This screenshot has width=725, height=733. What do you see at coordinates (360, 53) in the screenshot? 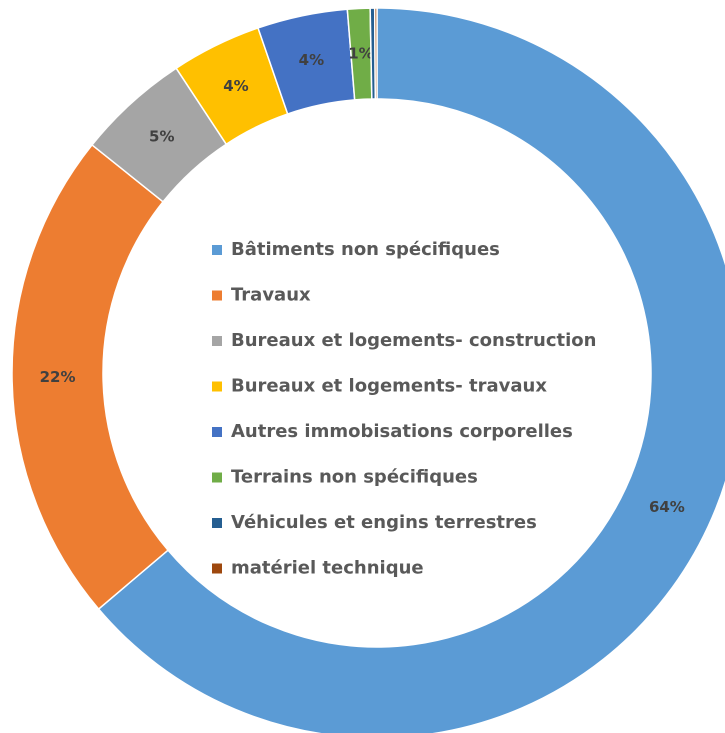
I see `data-label: 1%` at bounding box center [360, 53].